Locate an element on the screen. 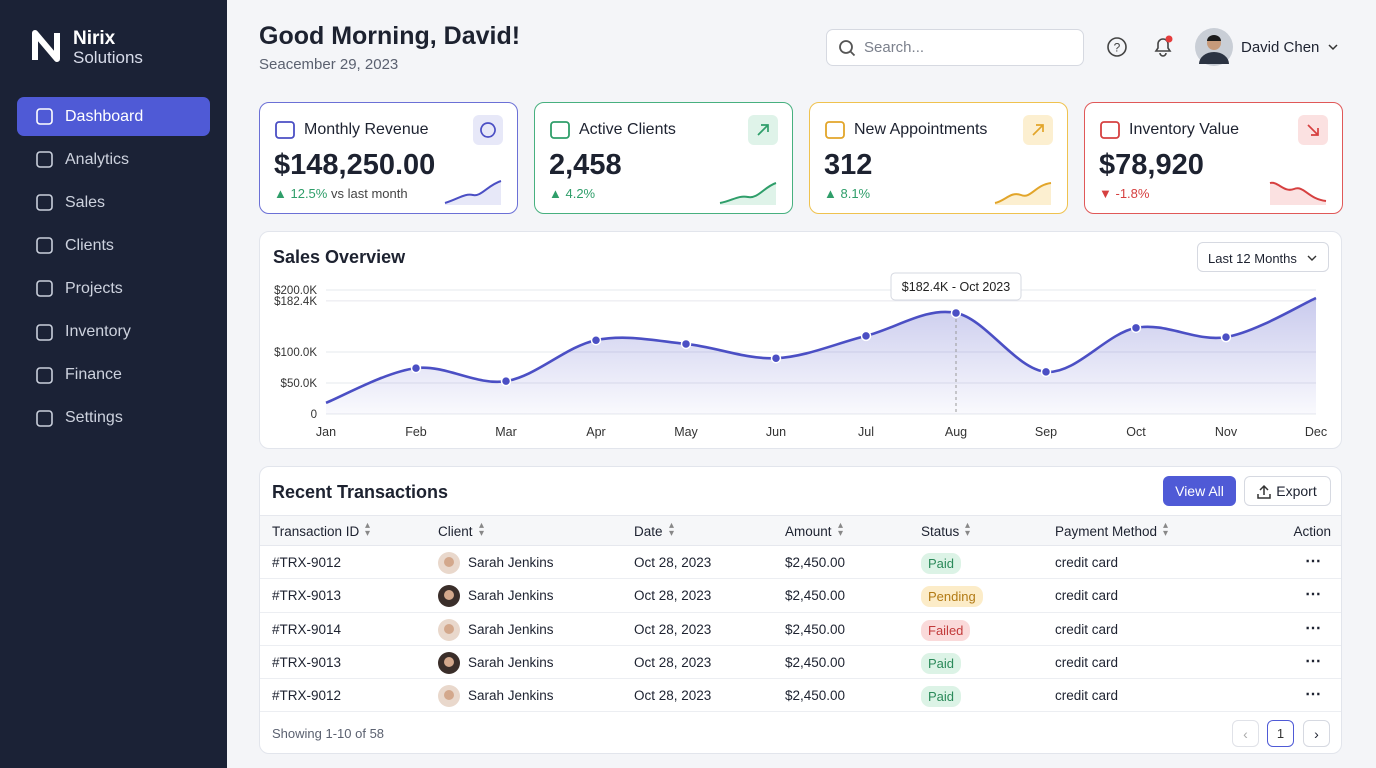 Image resolution: width=1376 pixels, height=768 pixels. nav-item: Clients is located at coordinates (113, 245).